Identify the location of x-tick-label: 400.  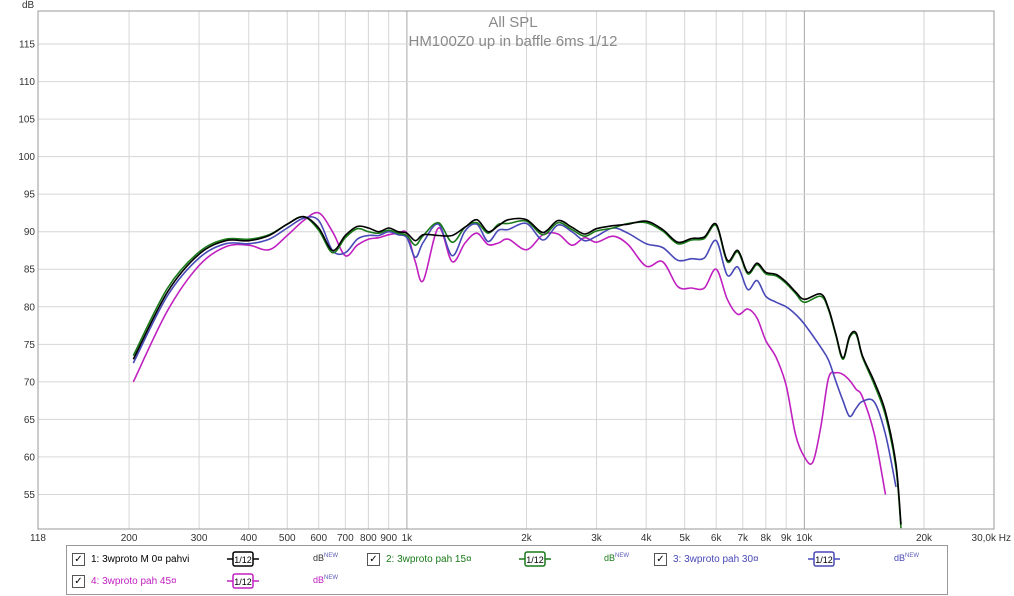
(248, 538).